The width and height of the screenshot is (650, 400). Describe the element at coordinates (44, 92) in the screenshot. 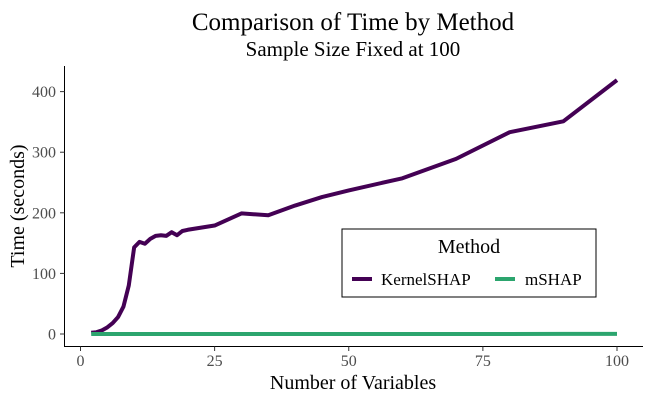

I see `y-tick-label: 400` at that location.